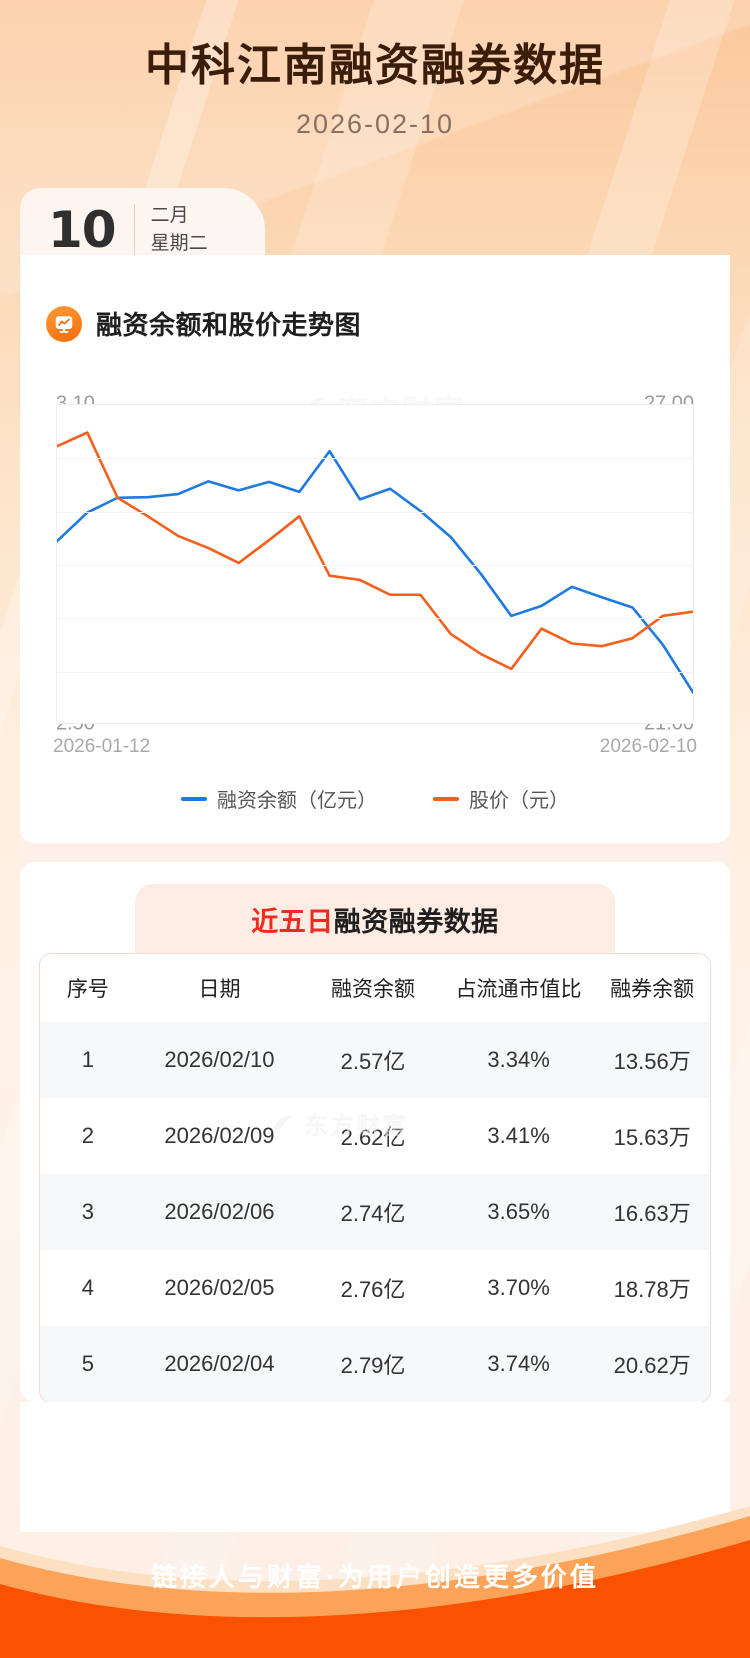 This screenshot has width=750, height=1658. I want to click on legend-swatch-blue, so click(194, 798).